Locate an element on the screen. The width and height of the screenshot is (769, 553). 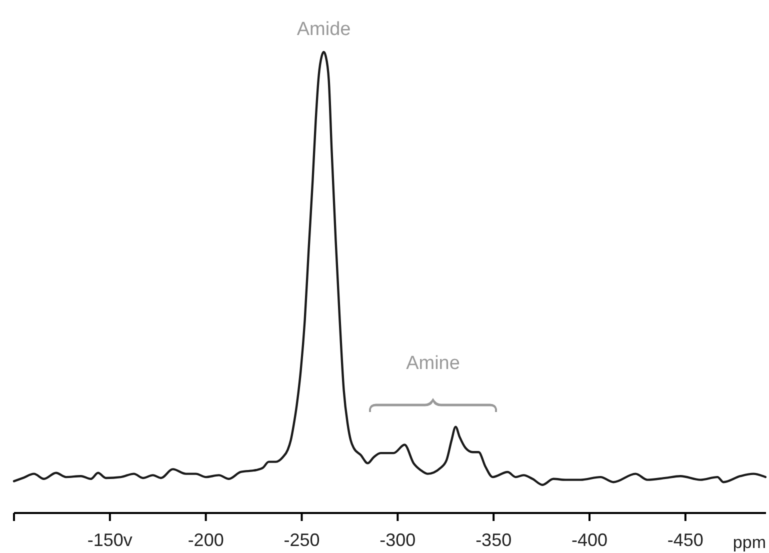
x-tick-label: -150v is located at coordinates (109, 540).